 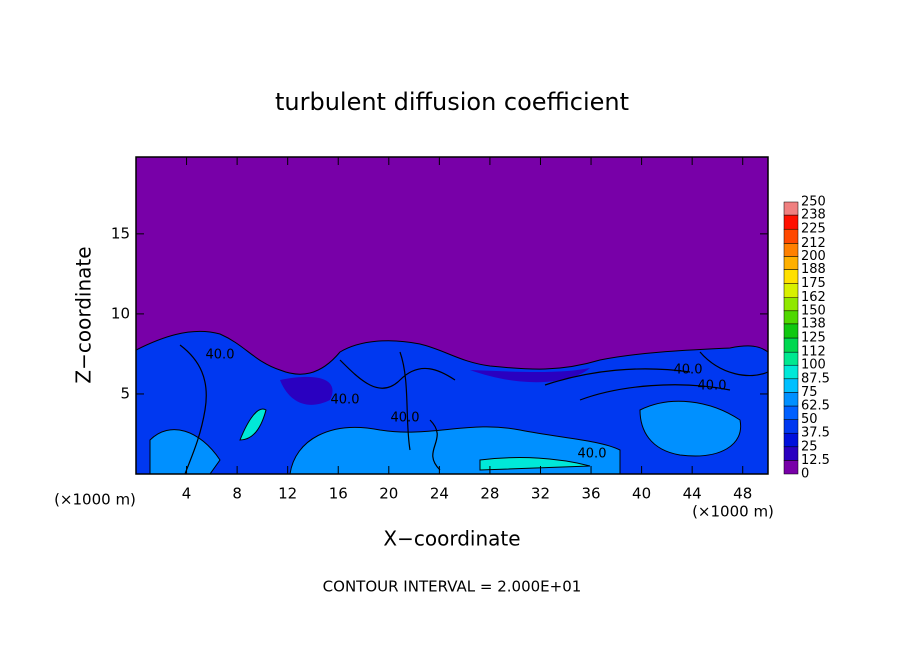 I want to click on colorbar-label: 225, so click(x=813, y=229).